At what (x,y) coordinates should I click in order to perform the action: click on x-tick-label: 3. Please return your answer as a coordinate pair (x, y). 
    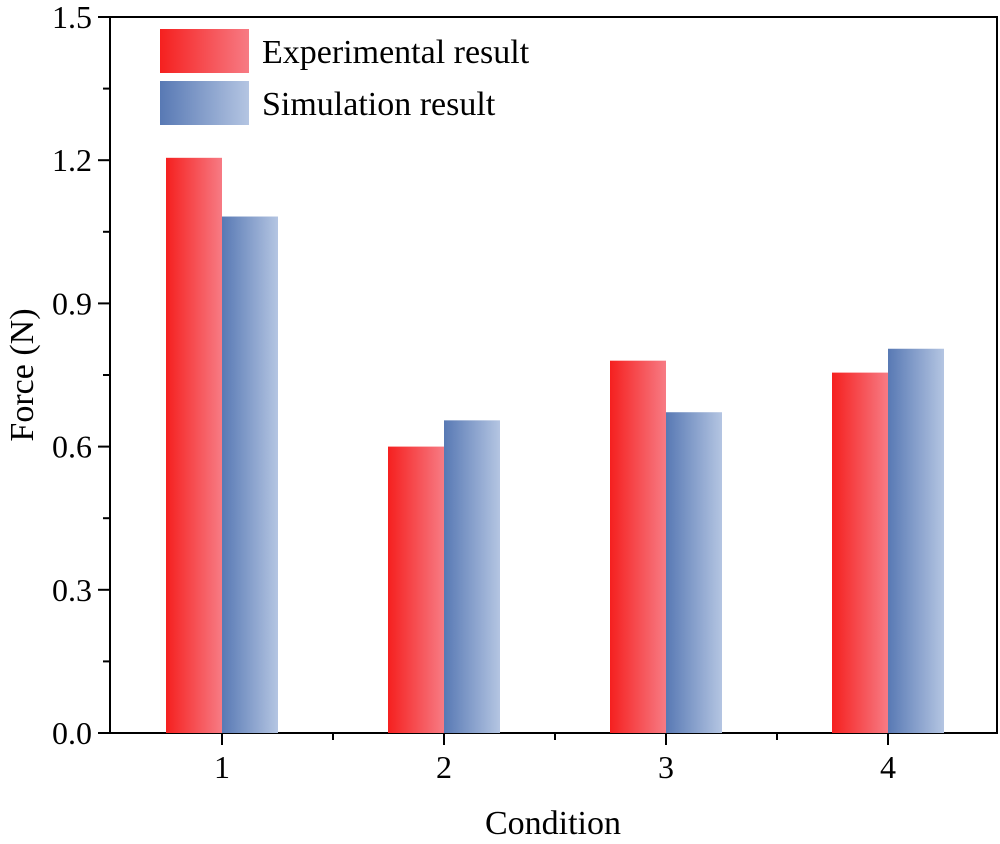
    Looking at the image, I should click on (666, 767).